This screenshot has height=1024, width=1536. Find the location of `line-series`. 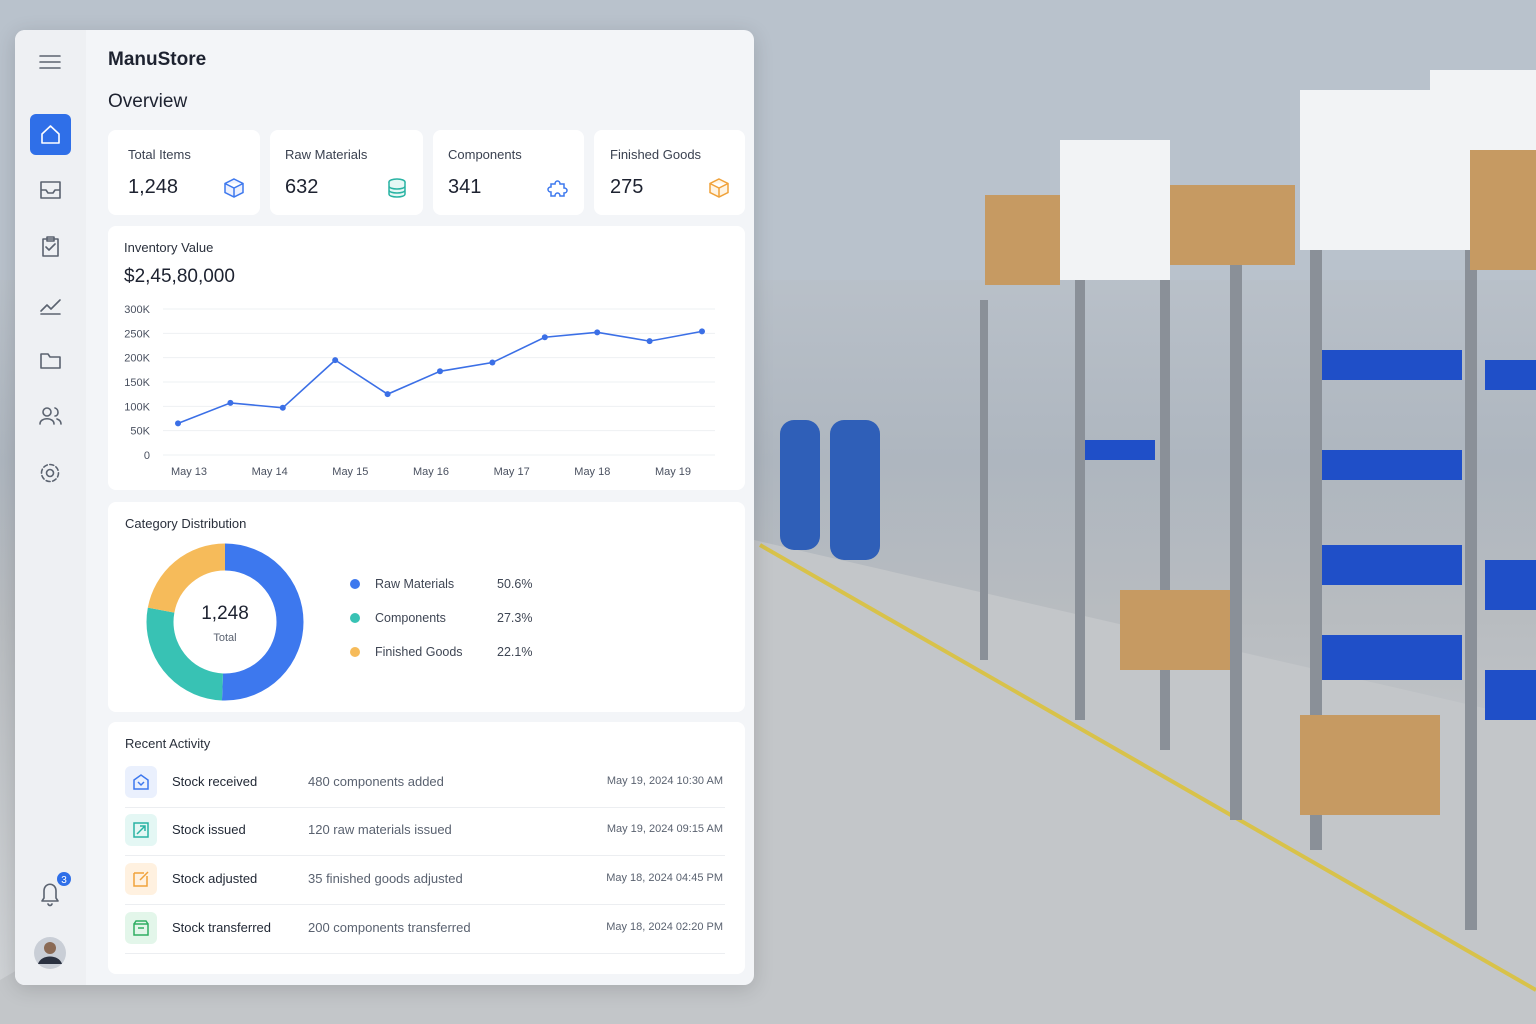

line-series is located at coordinates (440, 377).